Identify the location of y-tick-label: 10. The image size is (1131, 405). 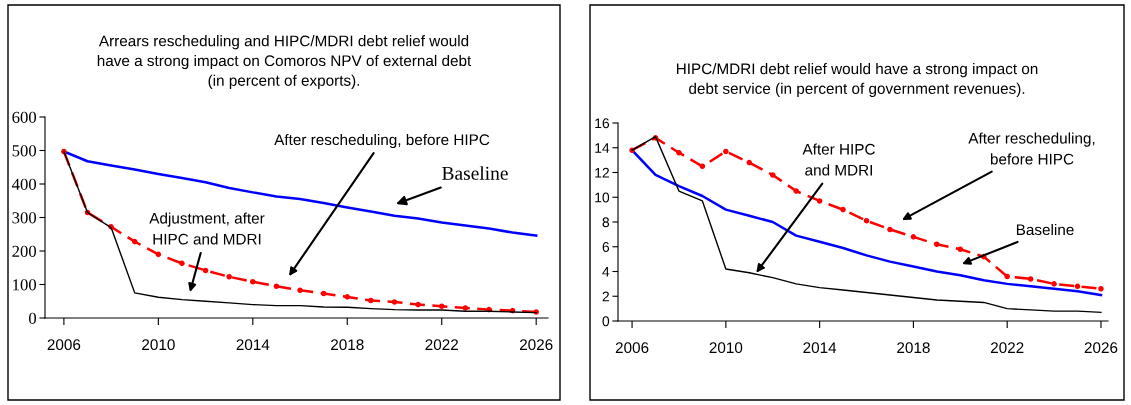
(602, 197).